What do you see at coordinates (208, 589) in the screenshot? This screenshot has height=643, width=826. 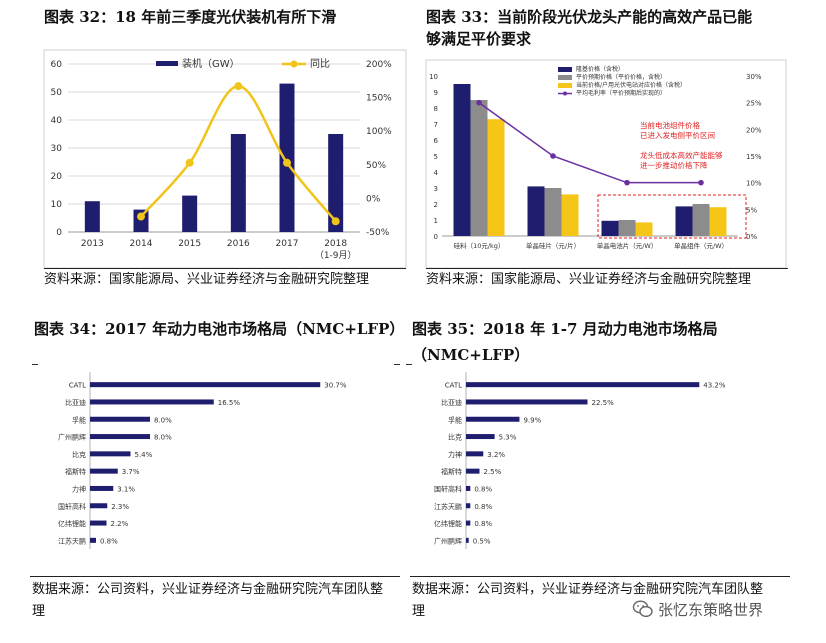 I see `chart-34-source-line1: 数据来源：公司资料，兴业证券经济与金融研究院汽车团队整` at bounding box center [208, 589].